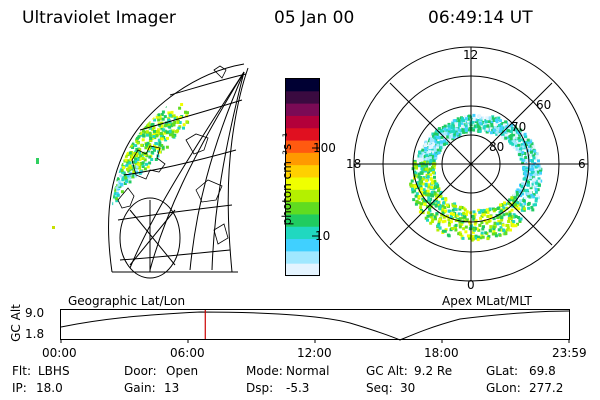 This screenshot has height=400, width=600. Describe the element at coordinates (542, 371) in the screenshot. I see `glat-value: 69.8` at that location.